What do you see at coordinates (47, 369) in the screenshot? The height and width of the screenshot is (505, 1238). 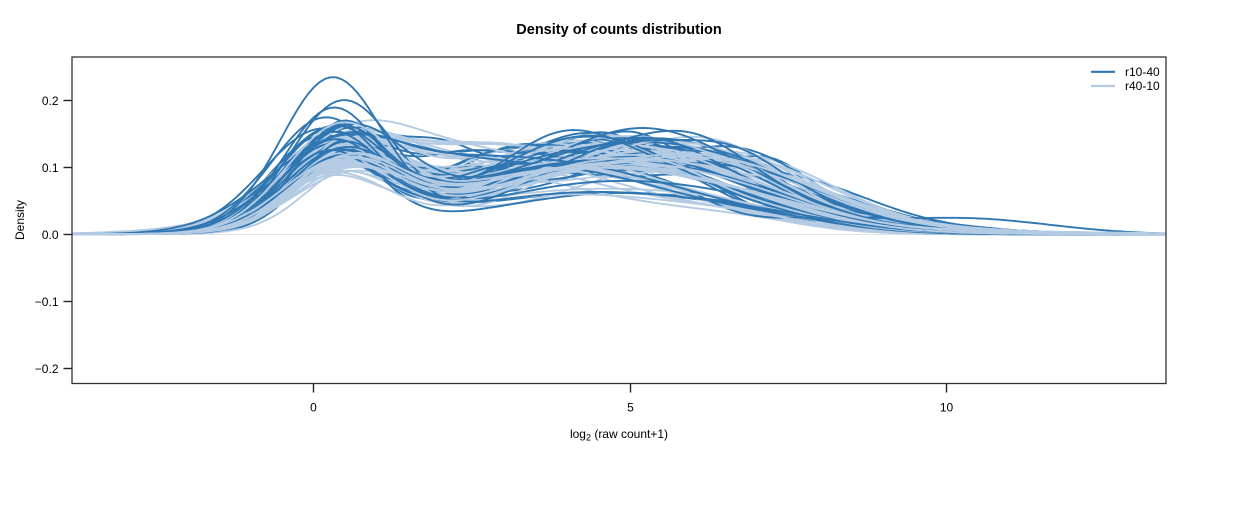 I see `svg-text: −0.2` at bounding box center [47, 369].